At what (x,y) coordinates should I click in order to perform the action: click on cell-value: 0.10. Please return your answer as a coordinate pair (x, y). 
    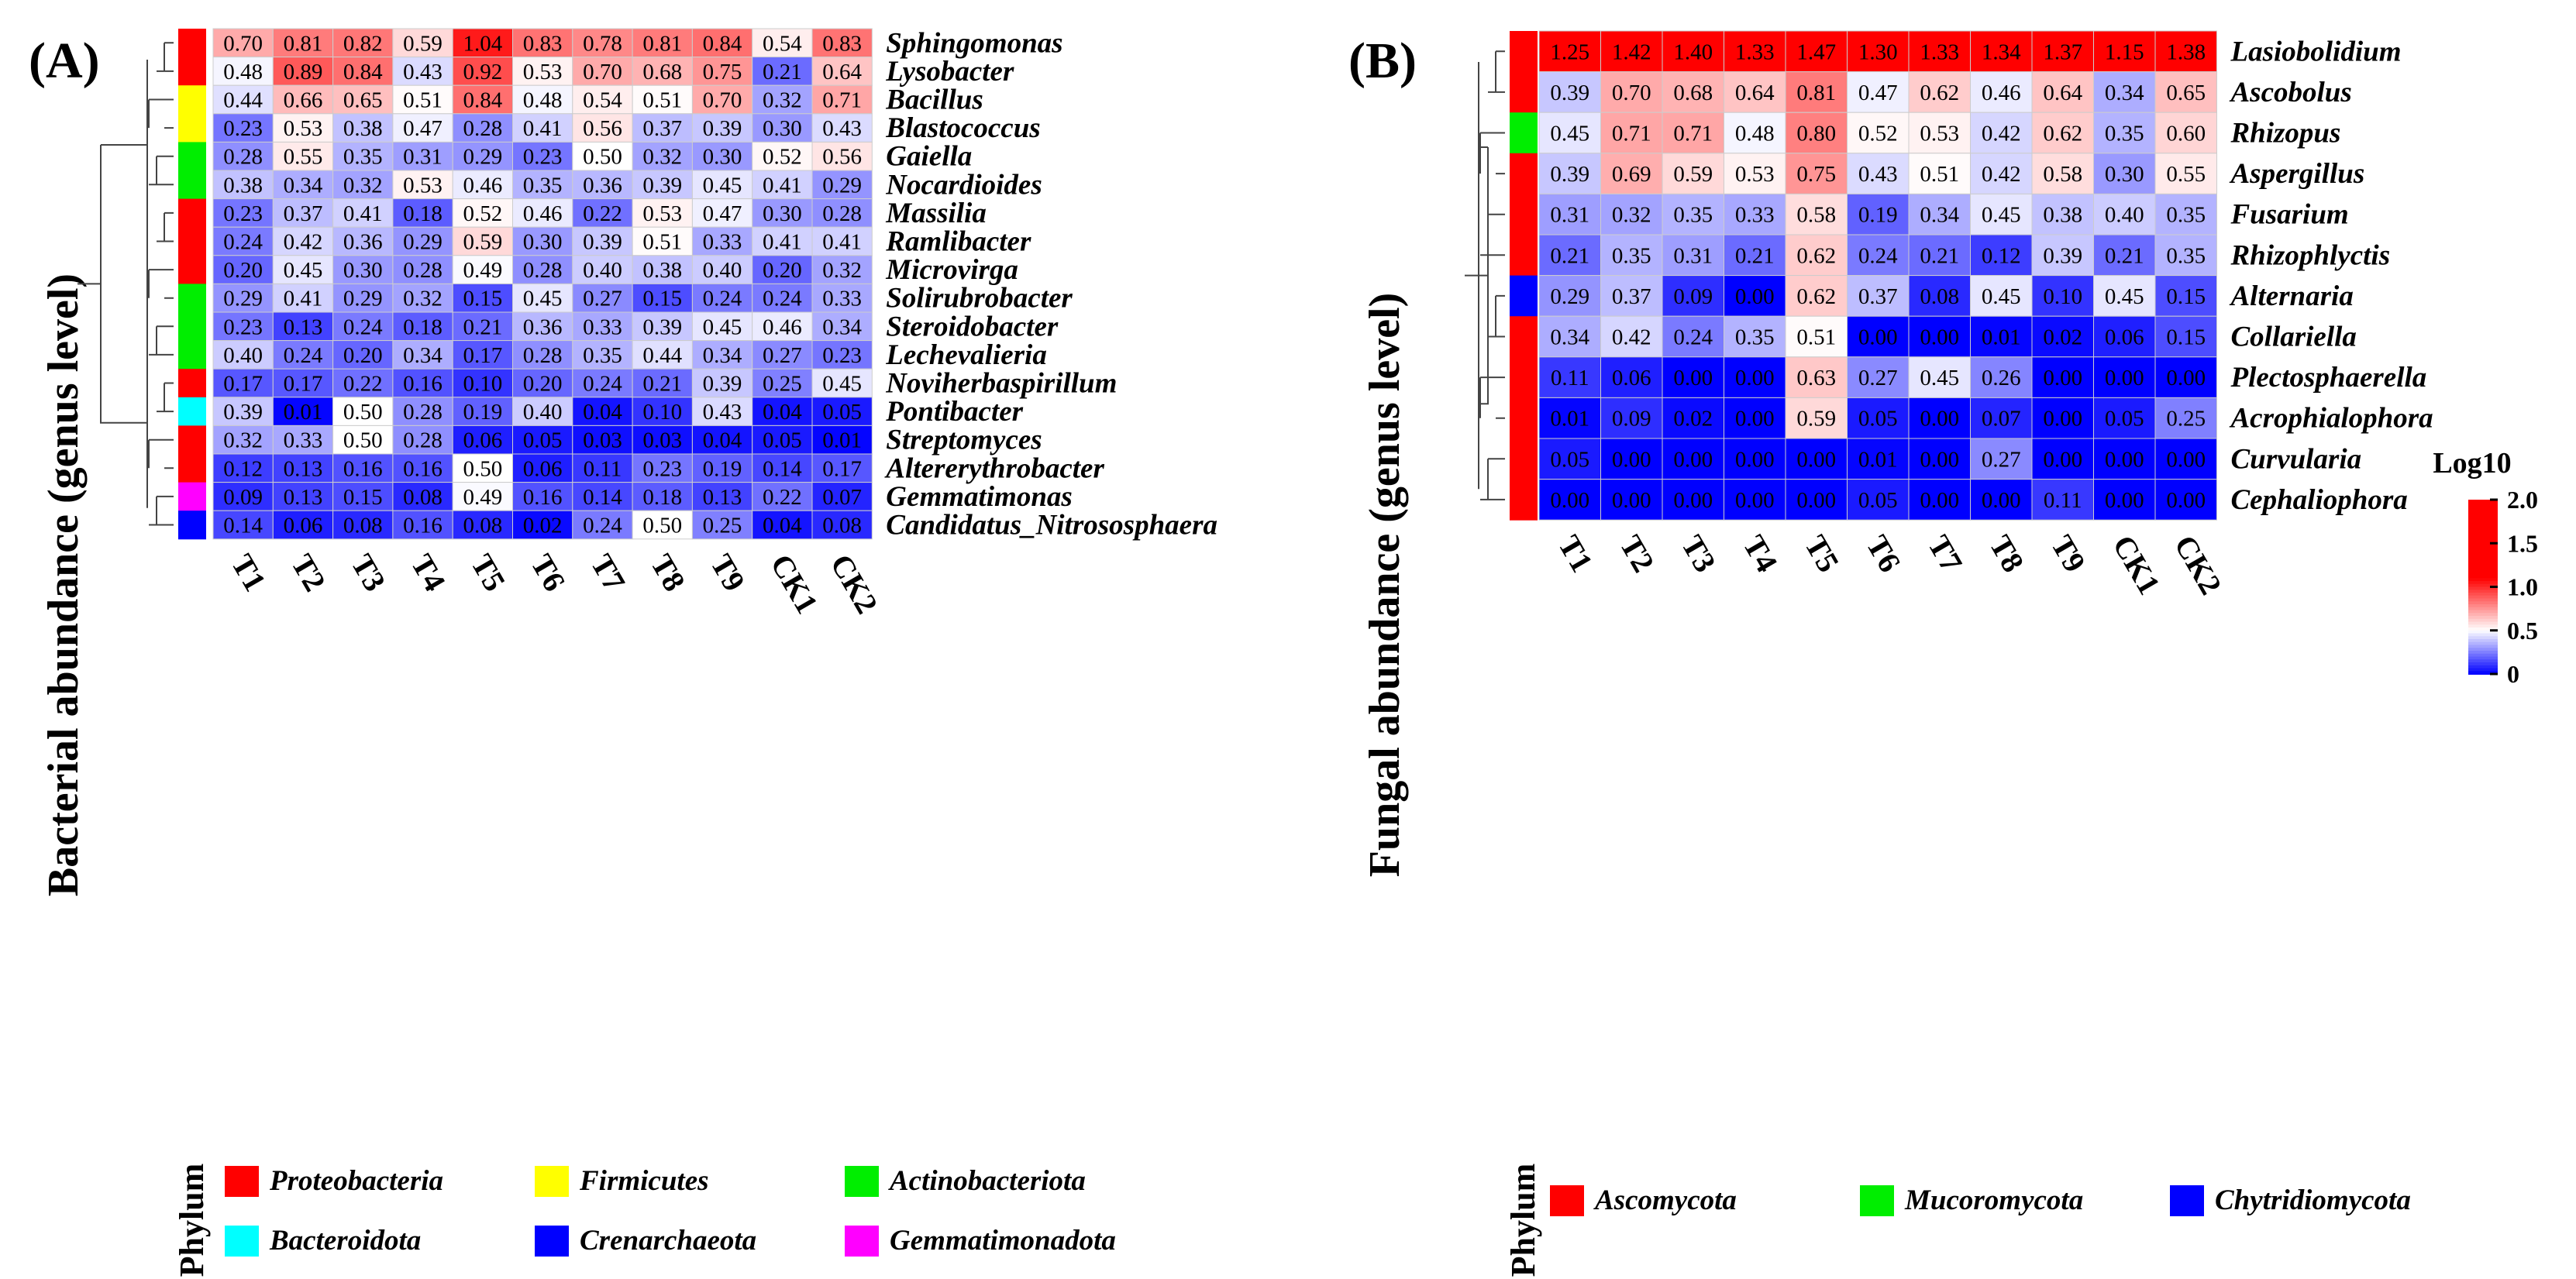
    Looking at the image, I should click on (2062, 296).